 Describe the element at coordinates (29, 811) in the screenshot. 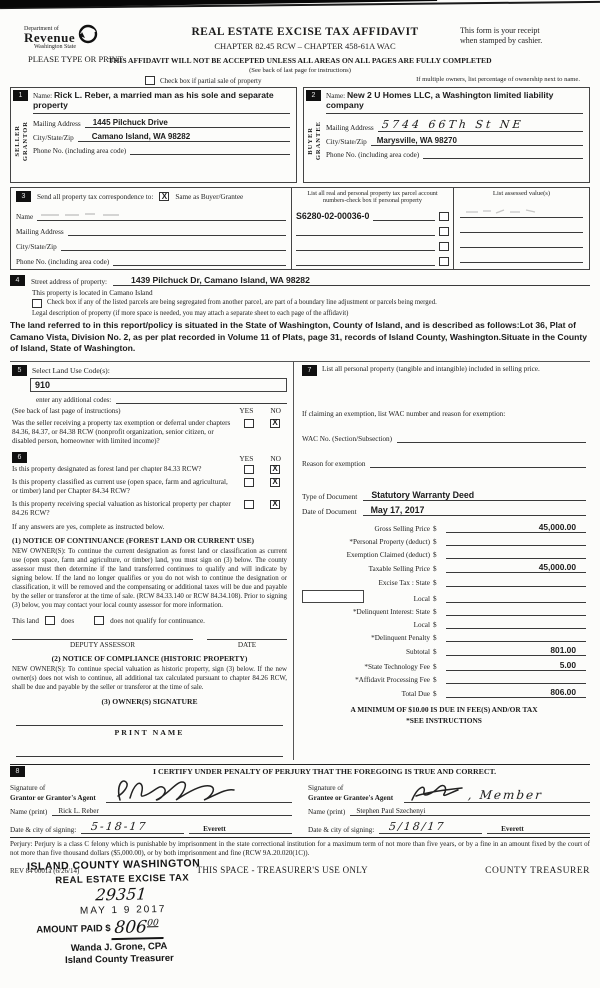

I see `grantor-name-print-label: Name (print)` at that location.